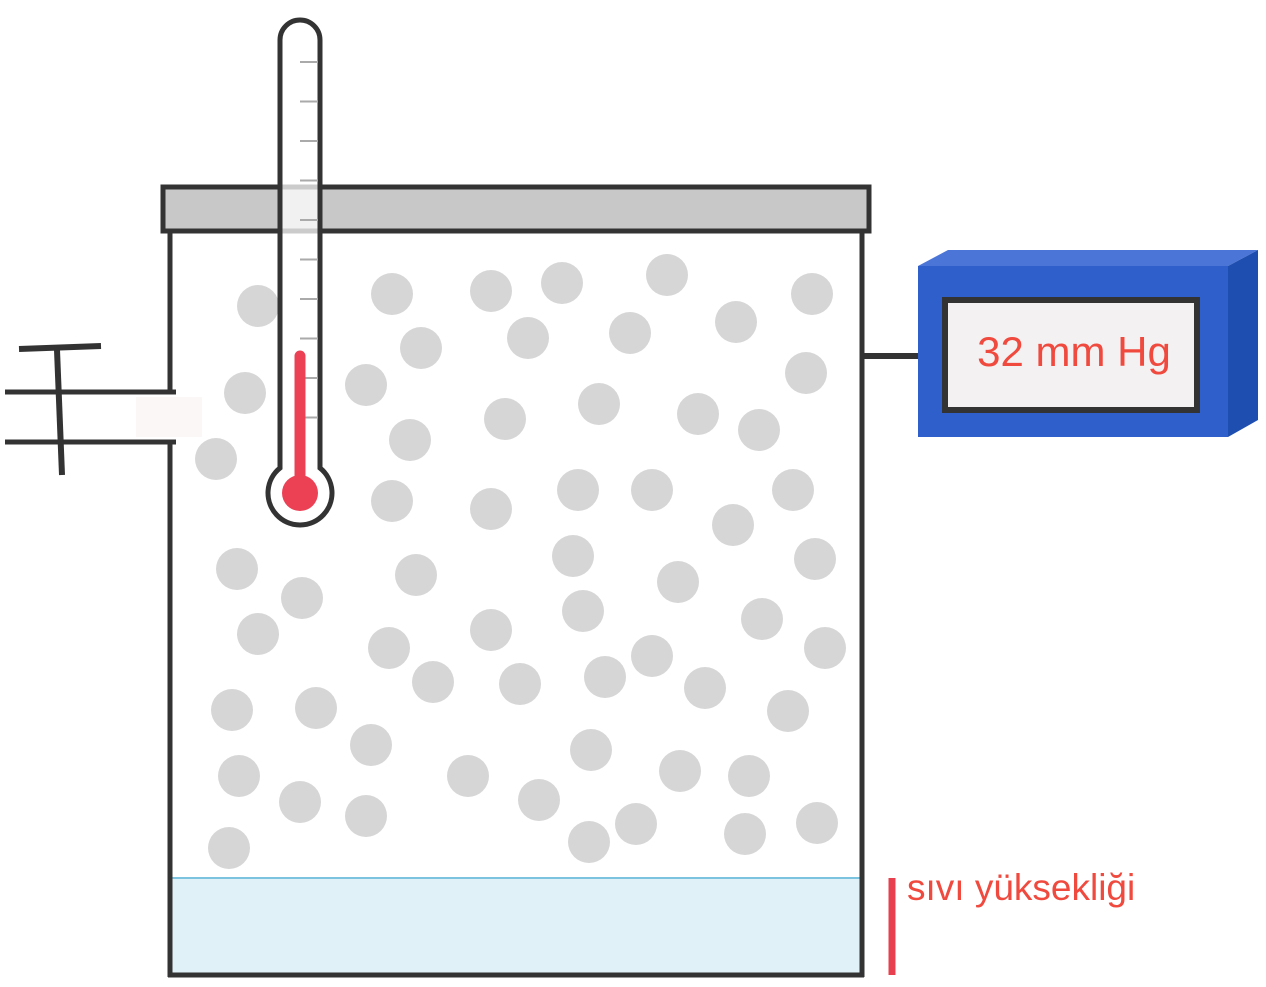 The image size is (1266, 987). I want to click on container-lid, so click(516, 209).